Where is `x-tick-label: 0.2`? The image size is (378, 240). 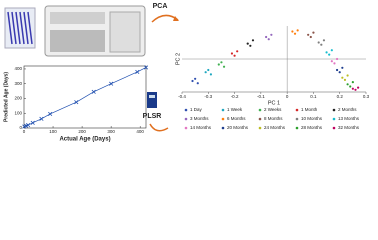 x-tick-label: 0.2 is located at coordinates (340, 96).